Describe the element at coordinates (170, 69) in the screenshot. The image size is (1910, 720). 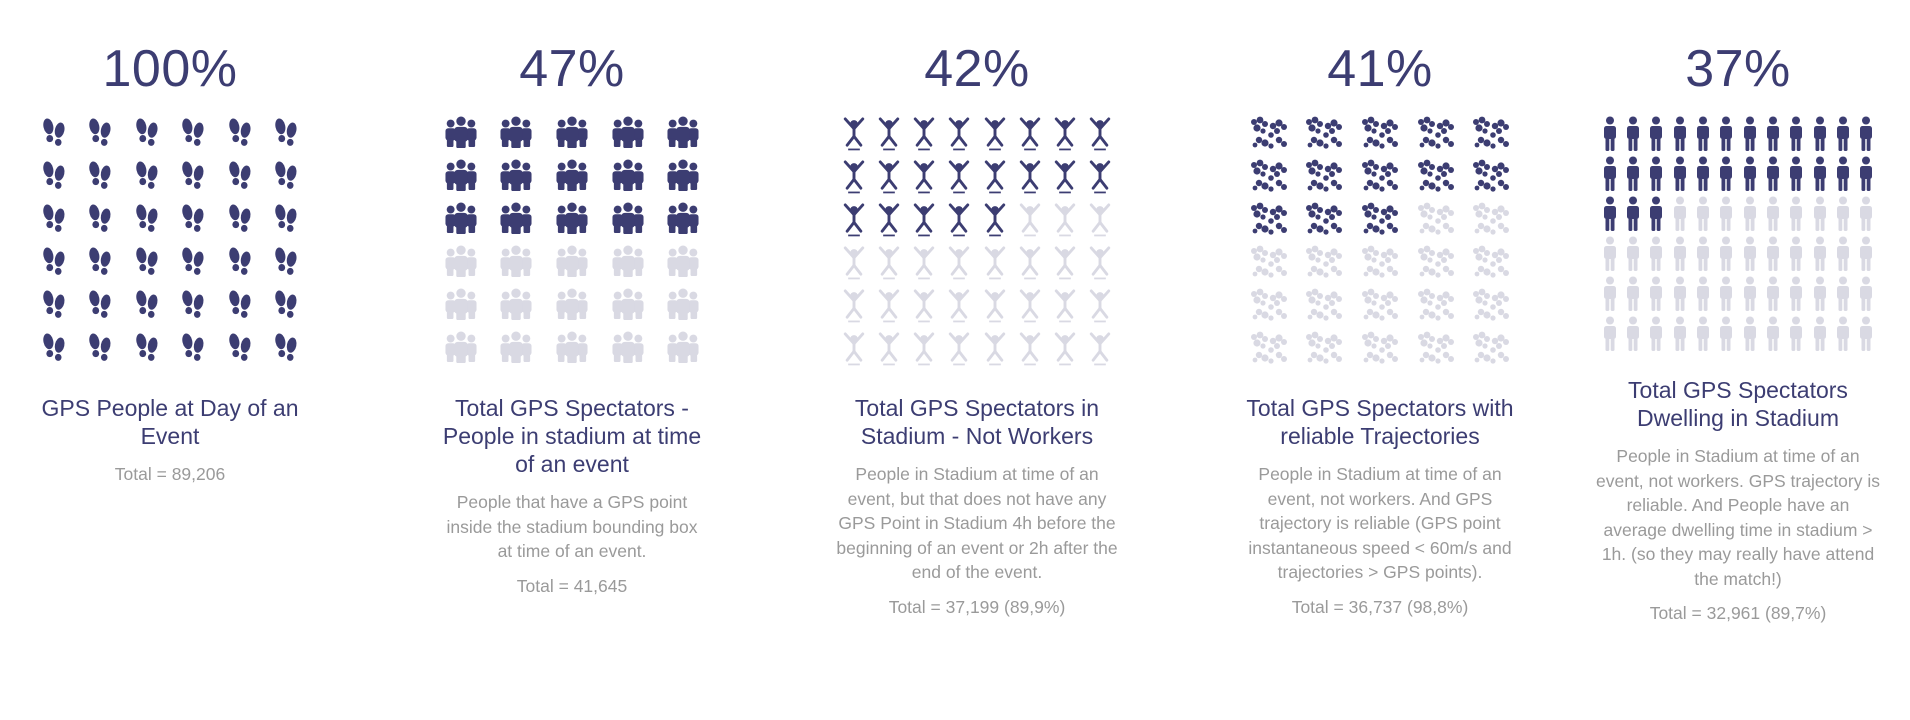
I see `percent-label: 100%` at that location.